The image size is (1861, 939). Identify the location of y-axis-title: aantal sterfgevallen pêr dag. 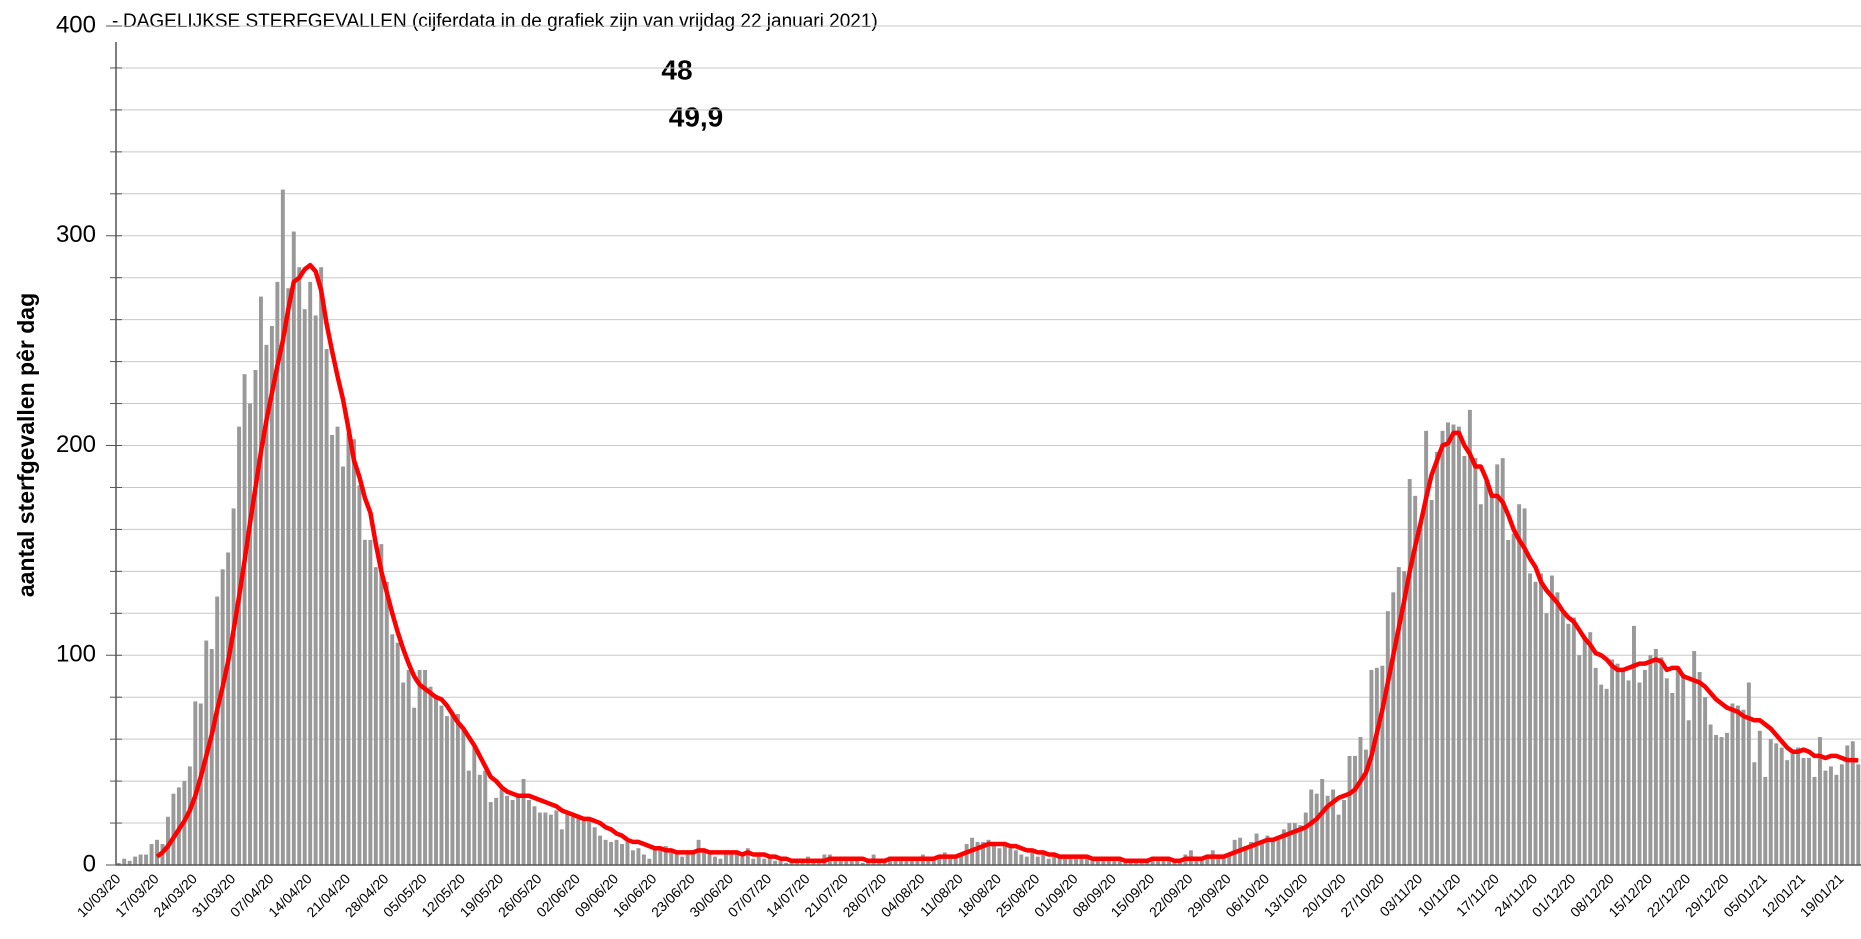
(26, 445).